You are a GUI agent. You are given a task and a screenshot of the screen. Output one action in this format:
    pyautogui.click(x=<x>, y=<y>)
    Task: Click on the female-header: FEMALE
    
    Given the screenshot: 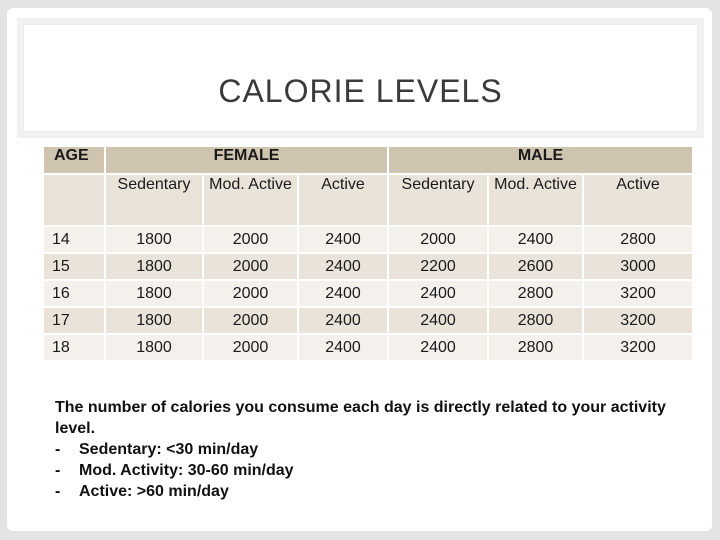 What is the action you would take?
    pyautogui.click(x=246, y=160)
    